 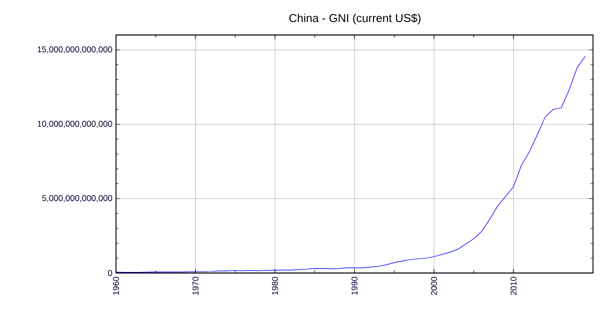 What do you see at coordinates (116, 285) in the screenshot?
I see `x-tick-label: 1960` at bounding box center [116, 285].